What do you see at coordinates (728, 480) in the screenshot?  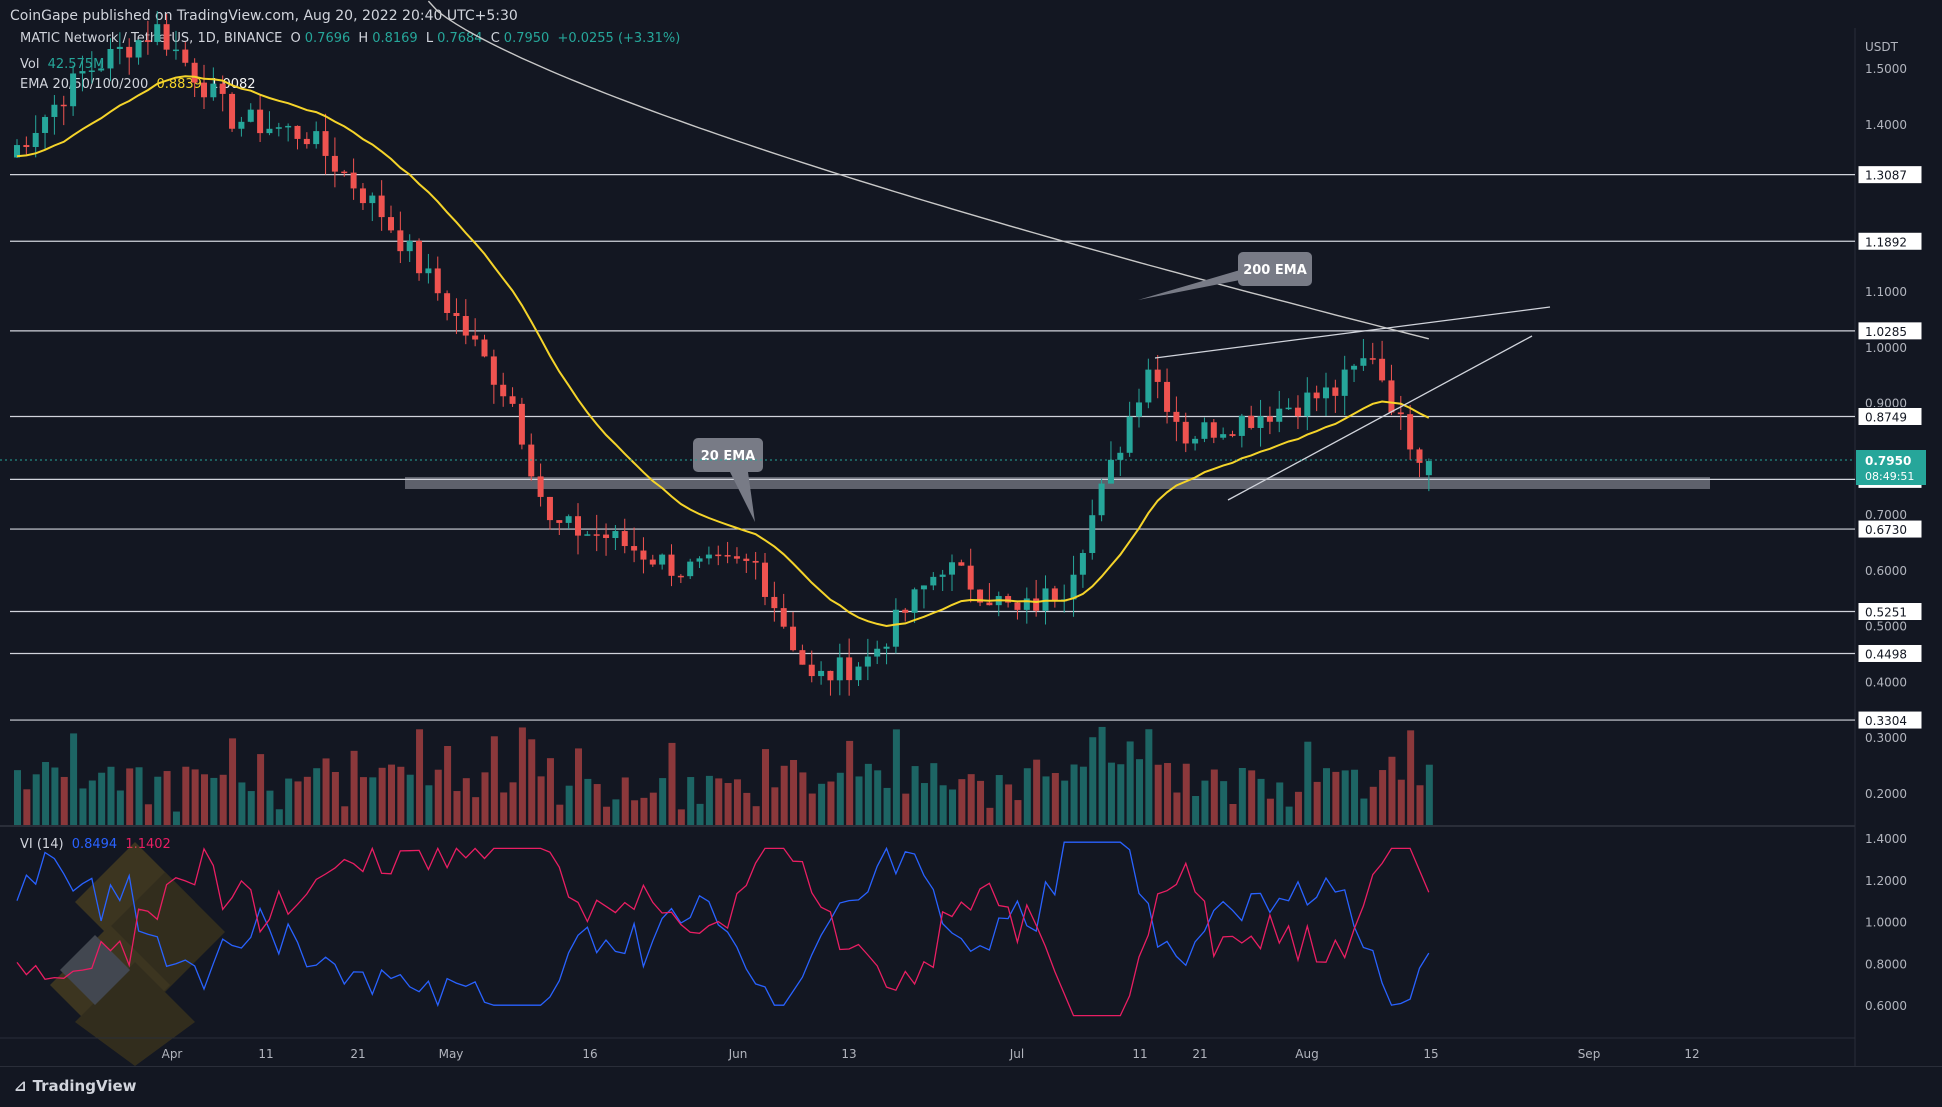 I see `ema20-callout: 20 EMA` at bounding box center [728, 480].